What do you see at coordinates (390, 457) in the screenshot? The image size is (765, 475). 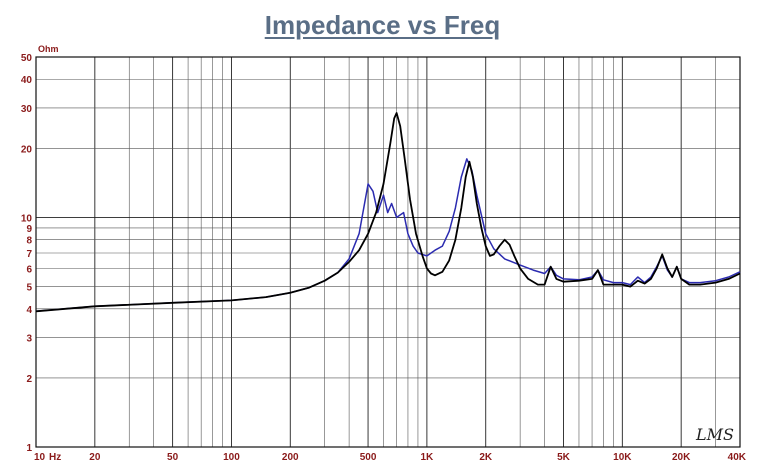 I see `x-axis-ticks: 10 20 50 100 200 500 1K 2K 5K 10K 20K 40K` at bounding box center [390, 457].